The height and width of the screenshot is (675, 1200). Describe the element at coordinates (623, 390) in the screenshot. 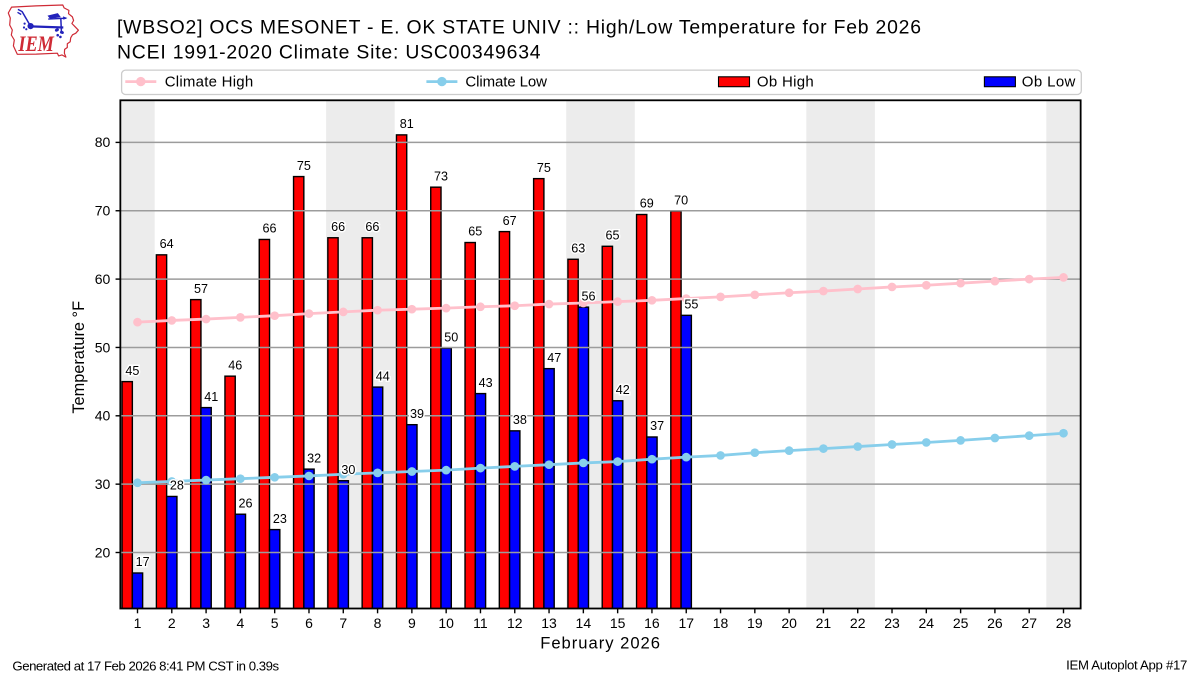

I see `svg-text: 42` at that location.